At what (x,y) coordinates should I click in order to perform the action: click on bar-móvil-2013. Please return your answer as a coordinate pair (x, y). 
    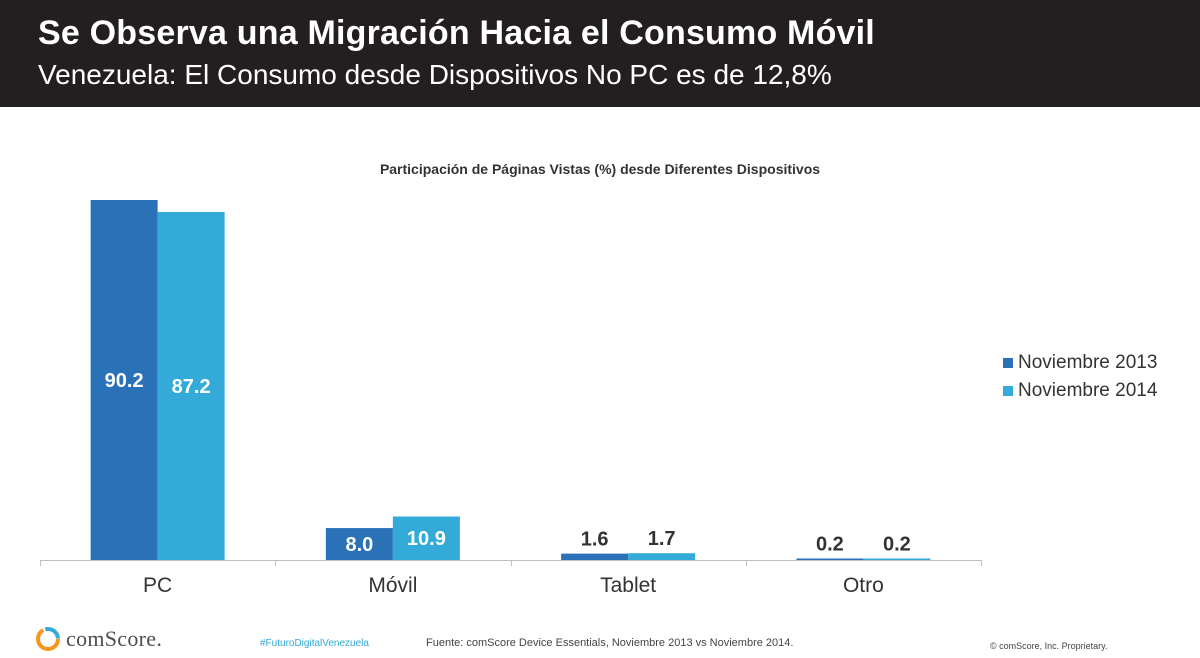
    Looking at the image, I should click on (359, 544).